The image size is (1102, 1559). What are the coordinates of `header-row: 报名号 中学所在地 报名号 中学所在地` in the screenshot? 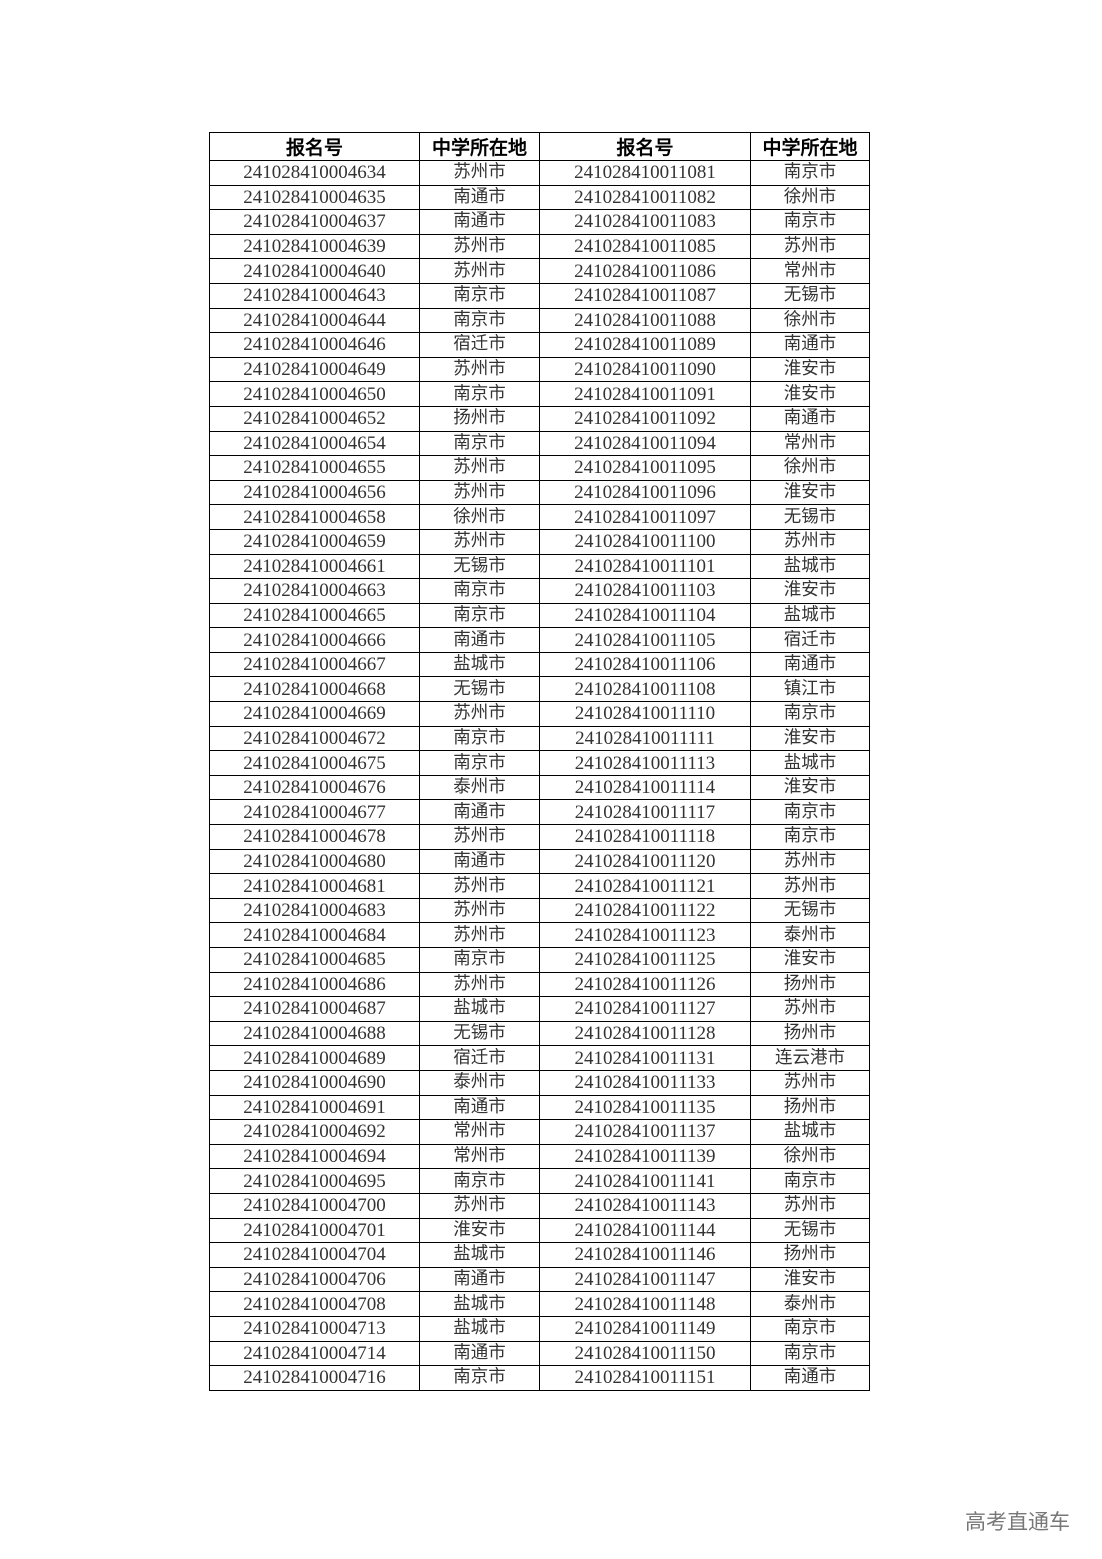 It's located at (539, 146).